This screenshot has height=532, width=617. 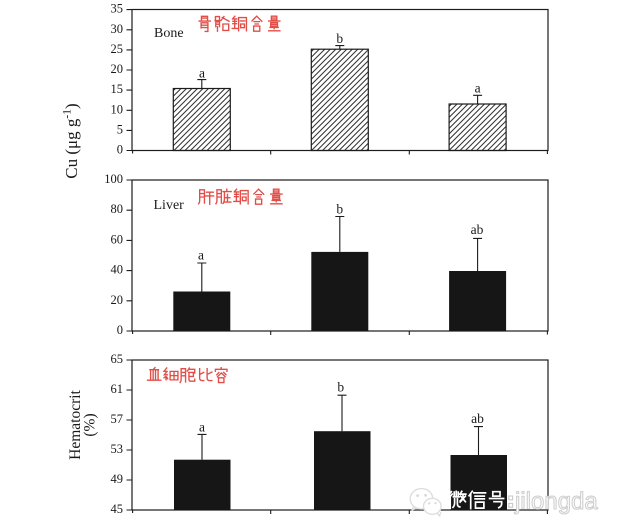 What do you see at coordinates (117, 479) in the screenshot?
I see `svg-text: 49` at bounding box center [117, 479].